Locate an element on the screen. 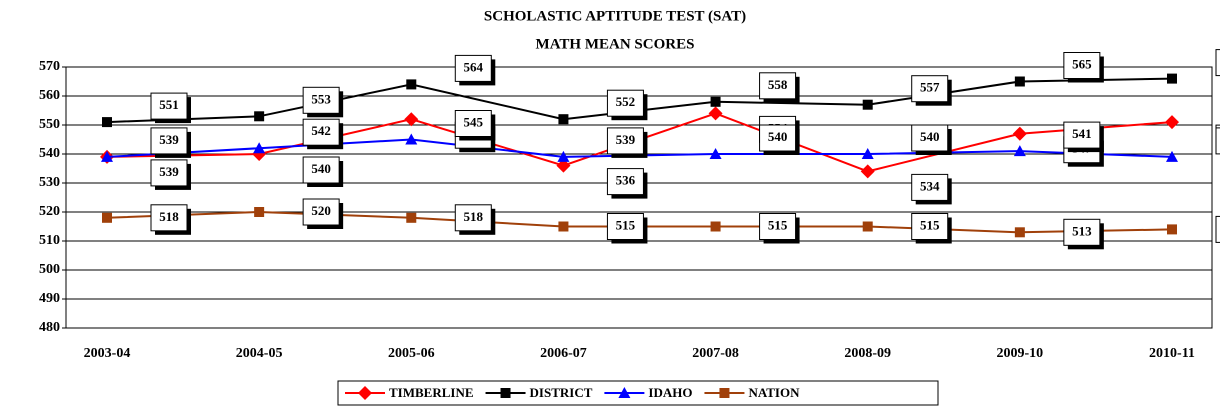 Image resolution: width=1220 pixels, height=408 pixels. data-label: 553 is located at coordinates (321, 98).